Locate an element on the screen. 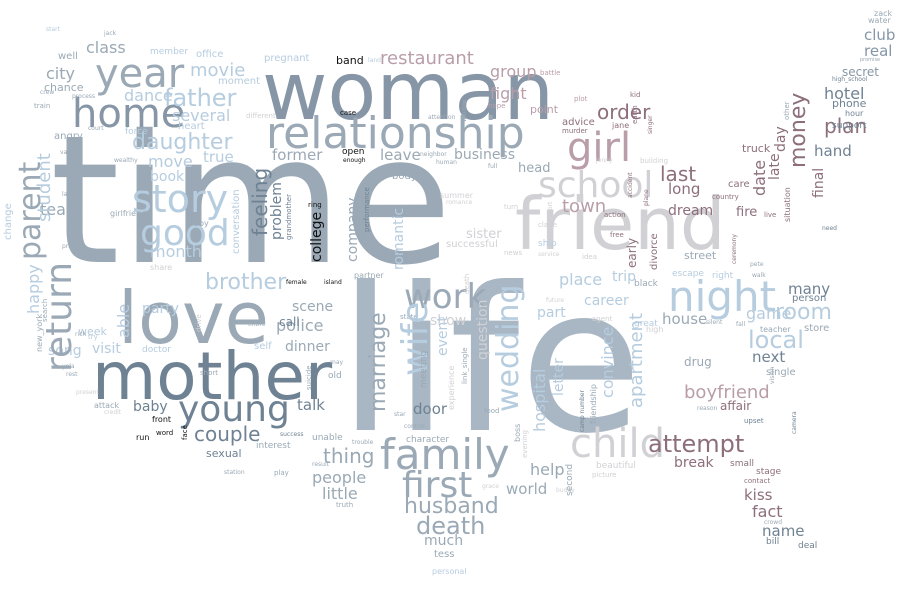  word-order: order is located at coordinates (624, 112).